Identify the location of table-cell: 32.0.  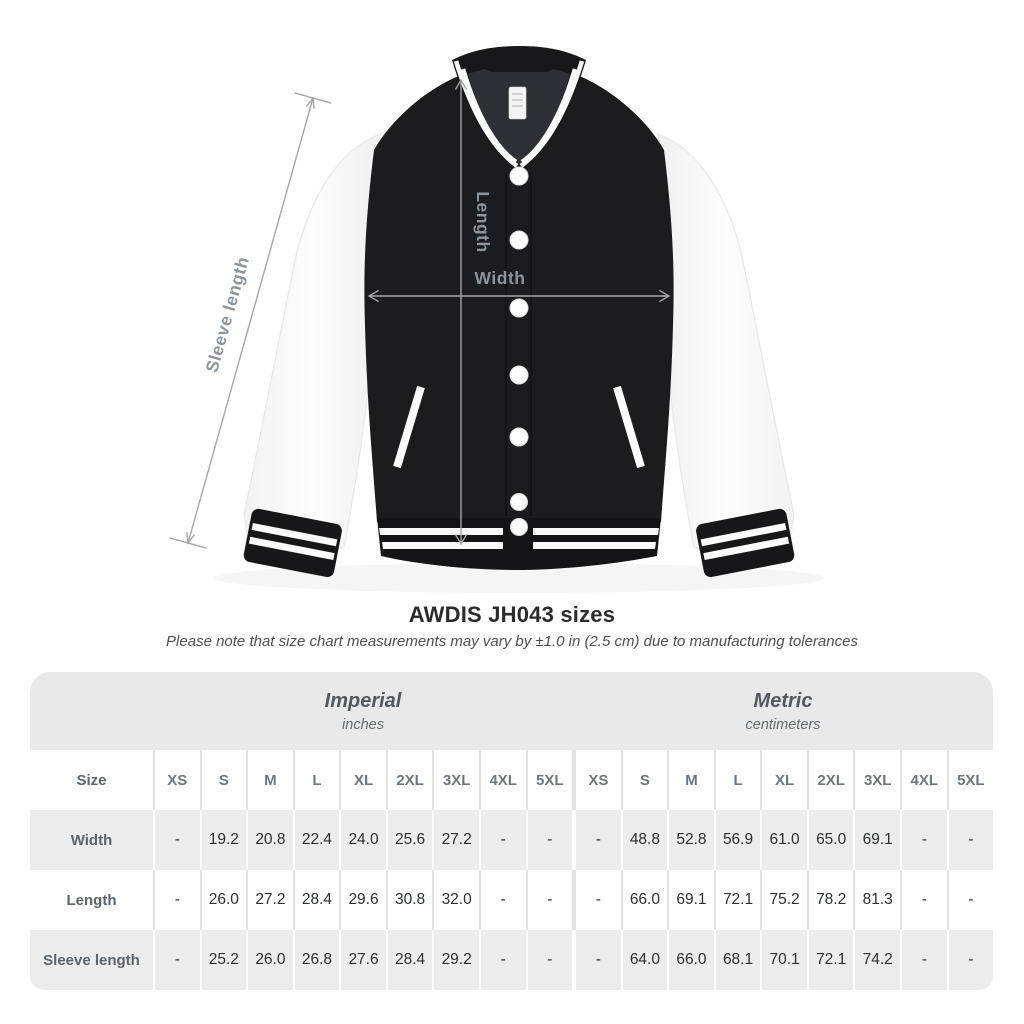
(456, 900).